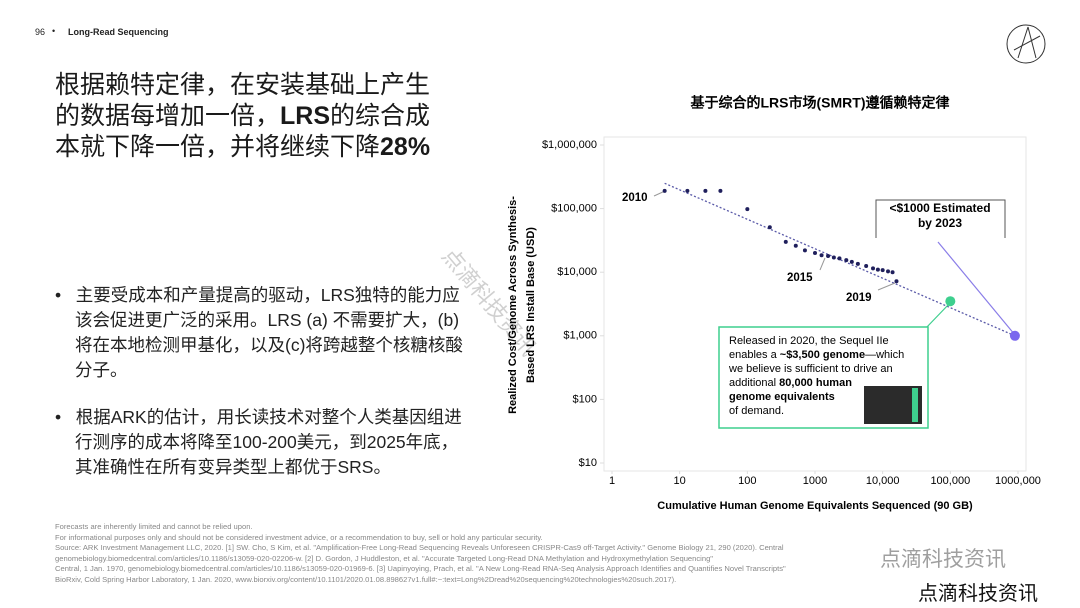  What do you see at coordinates (884, 355) in the screenshot?
I see `callout-segment: —which` at bounding box center [884, 355].